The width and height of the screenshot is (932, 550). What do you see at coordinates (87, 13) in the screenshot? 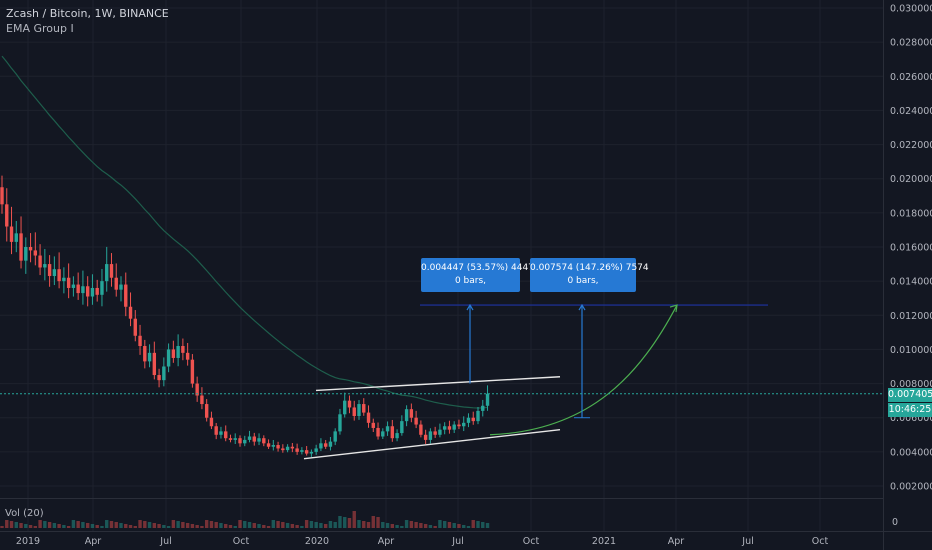
I see `symbol-title: Zcash / Bitcoin, 1W, BINANCE` at bounding box center [87, 13].